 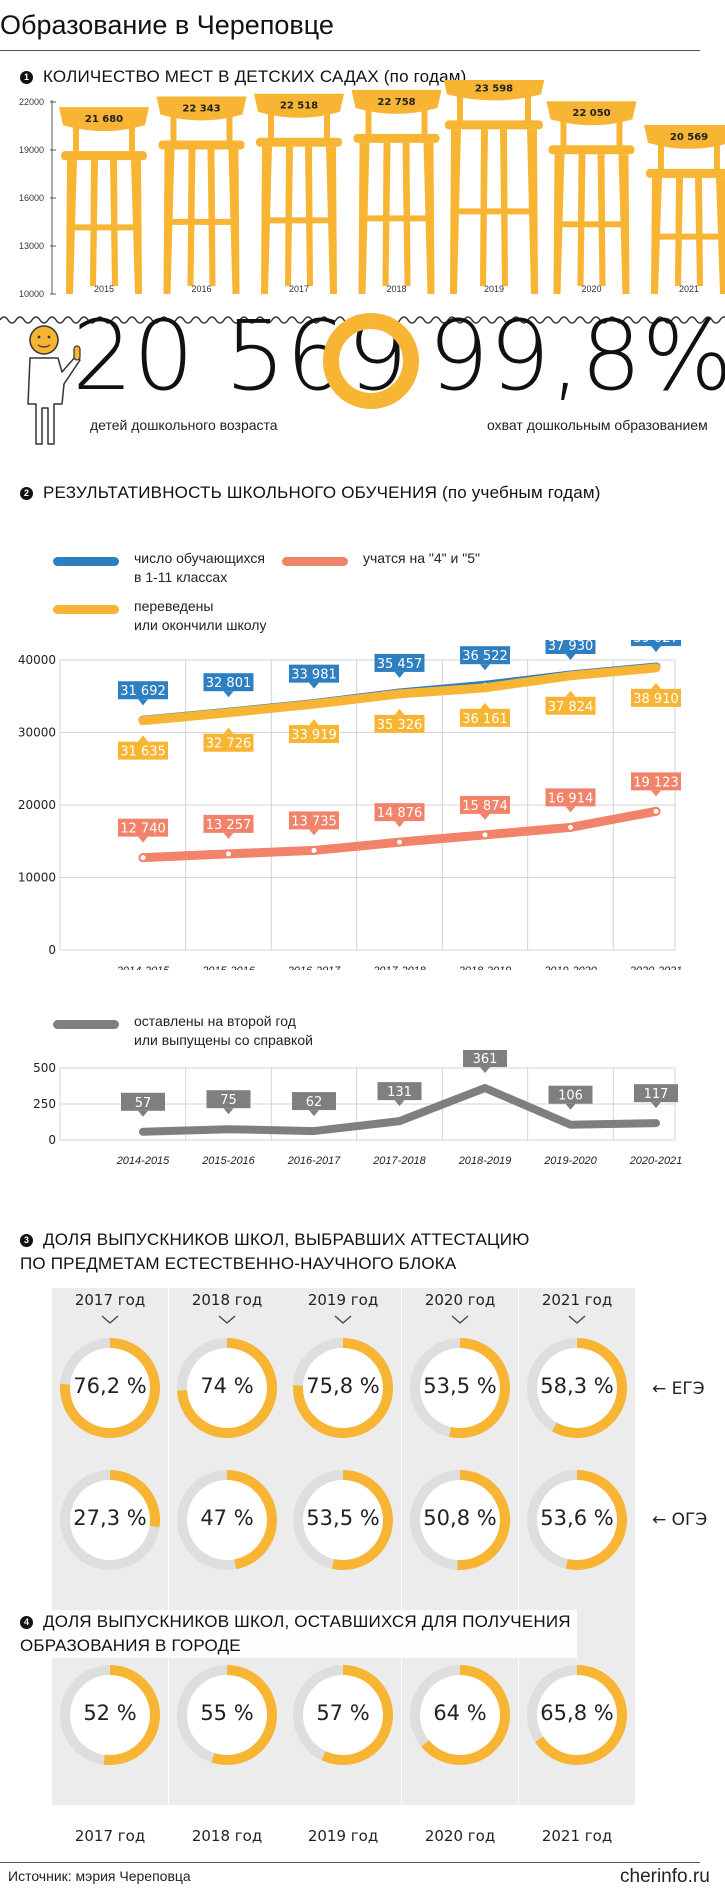 What do you see at coordinates (299, 289) in the screenshot?
I see `x-tick-label: 2017` at bounding box center [299, 289].